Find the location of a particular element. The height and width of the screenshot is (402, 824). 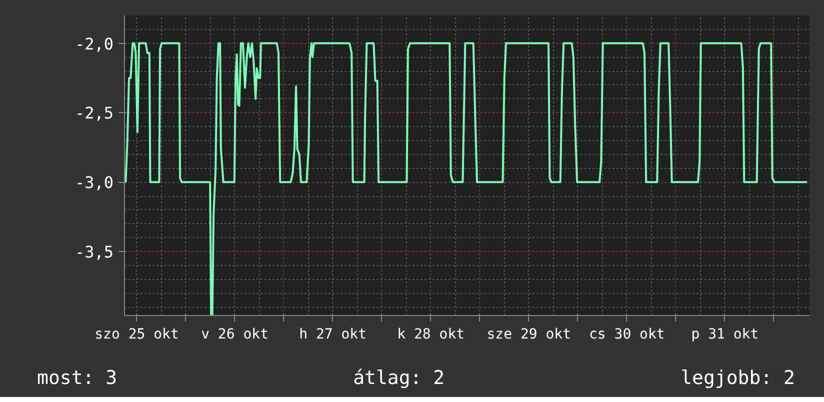

y-tick-label: -3,5 is located at coordinates (94, 252).